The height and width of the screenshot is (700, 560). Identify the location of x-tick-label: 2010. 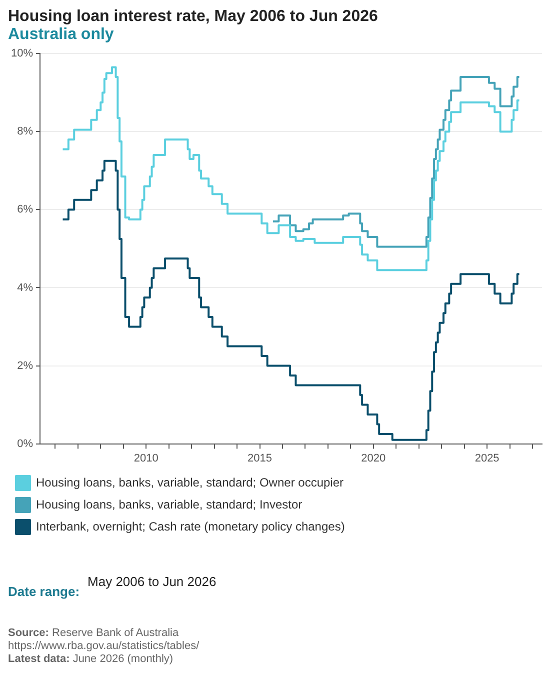
(146, 458).